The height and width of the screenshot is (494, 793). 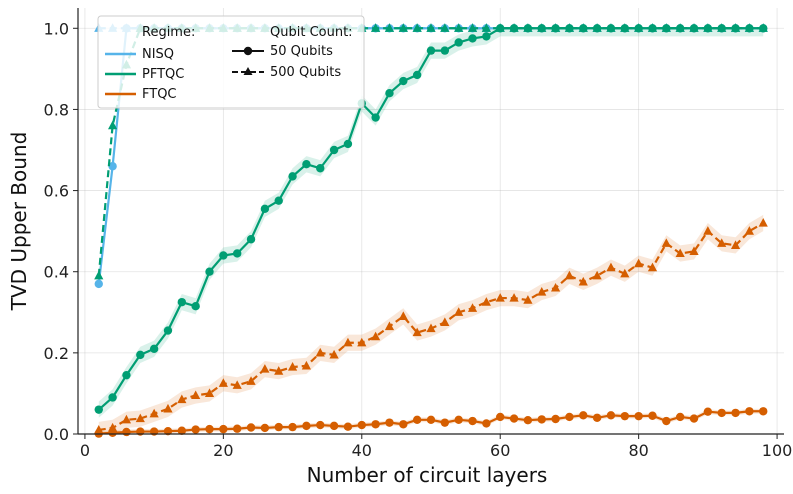 What do you see at coordinates (500, 450) in the screenshot?
I see `x-tick-label: 60` at bounding box center [500, 450].